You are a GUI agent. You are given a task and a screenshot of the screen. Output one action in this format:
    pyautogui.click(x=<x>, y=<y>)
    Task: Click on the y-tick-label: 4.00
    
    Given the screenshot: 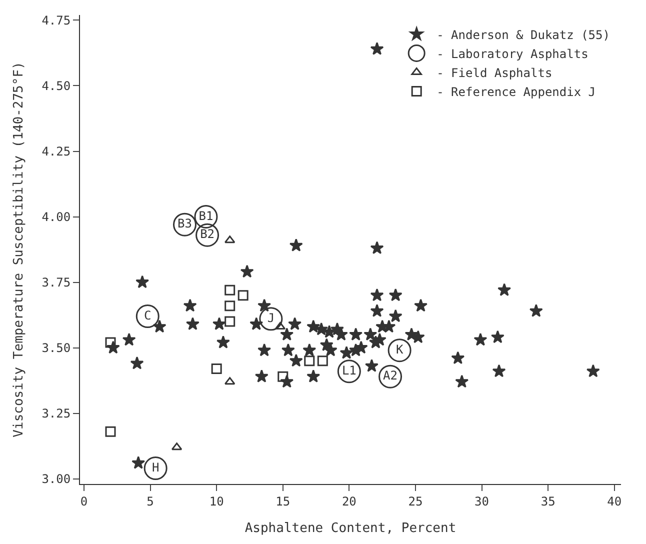 What is the action you would take?
    pyautogui.click(x=56, y=217)
    